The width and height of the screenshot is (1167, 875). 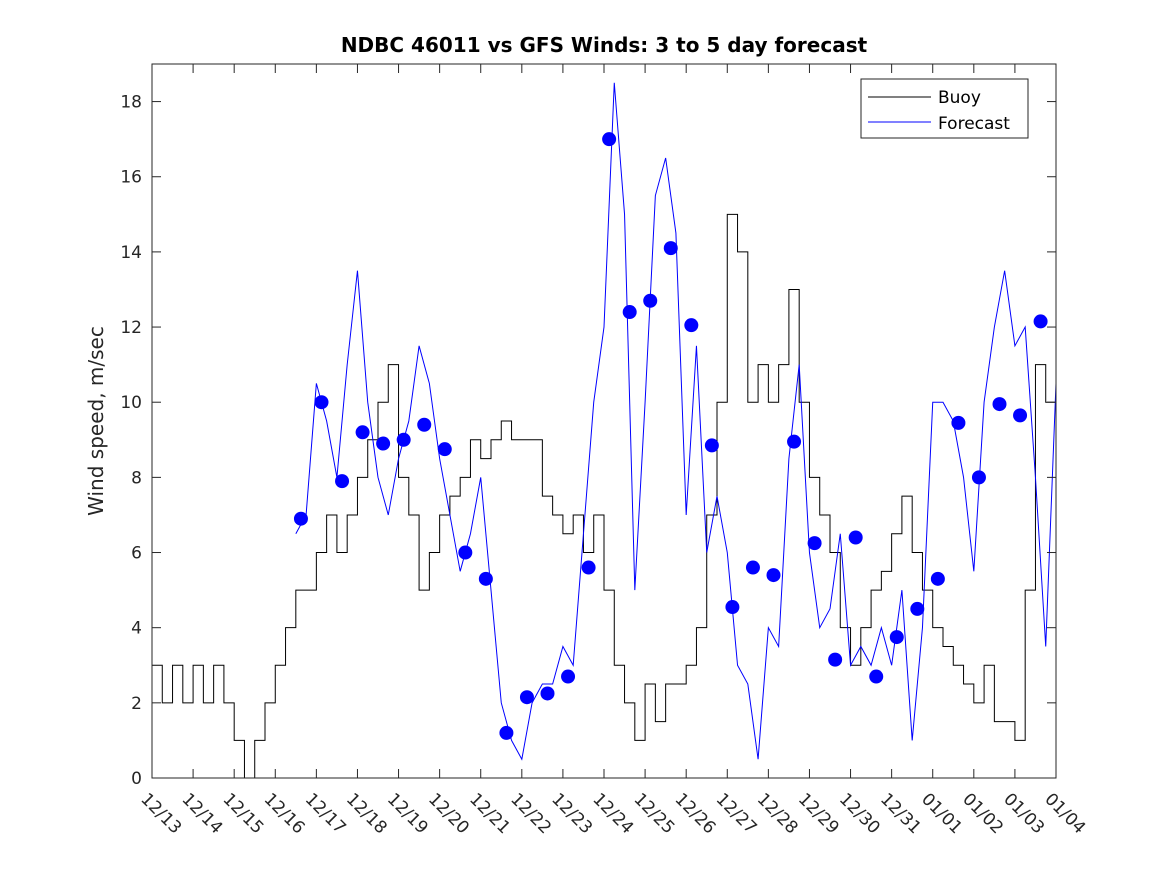 I want to click on legend: Buoy Forecast, so click(x=944, y=108).